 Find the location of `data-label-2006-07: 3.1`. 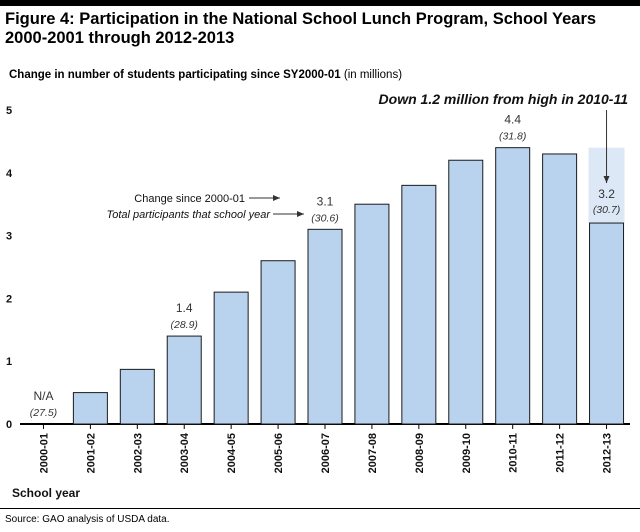

data-label-2006-07: 3.1 is located at coordinates (325, 201).